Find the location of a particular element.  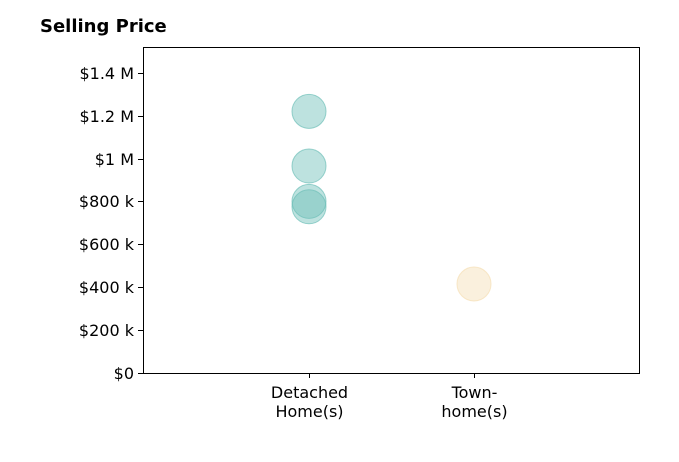

y-tick-label: $400 k is located at coordinates (107, 287).